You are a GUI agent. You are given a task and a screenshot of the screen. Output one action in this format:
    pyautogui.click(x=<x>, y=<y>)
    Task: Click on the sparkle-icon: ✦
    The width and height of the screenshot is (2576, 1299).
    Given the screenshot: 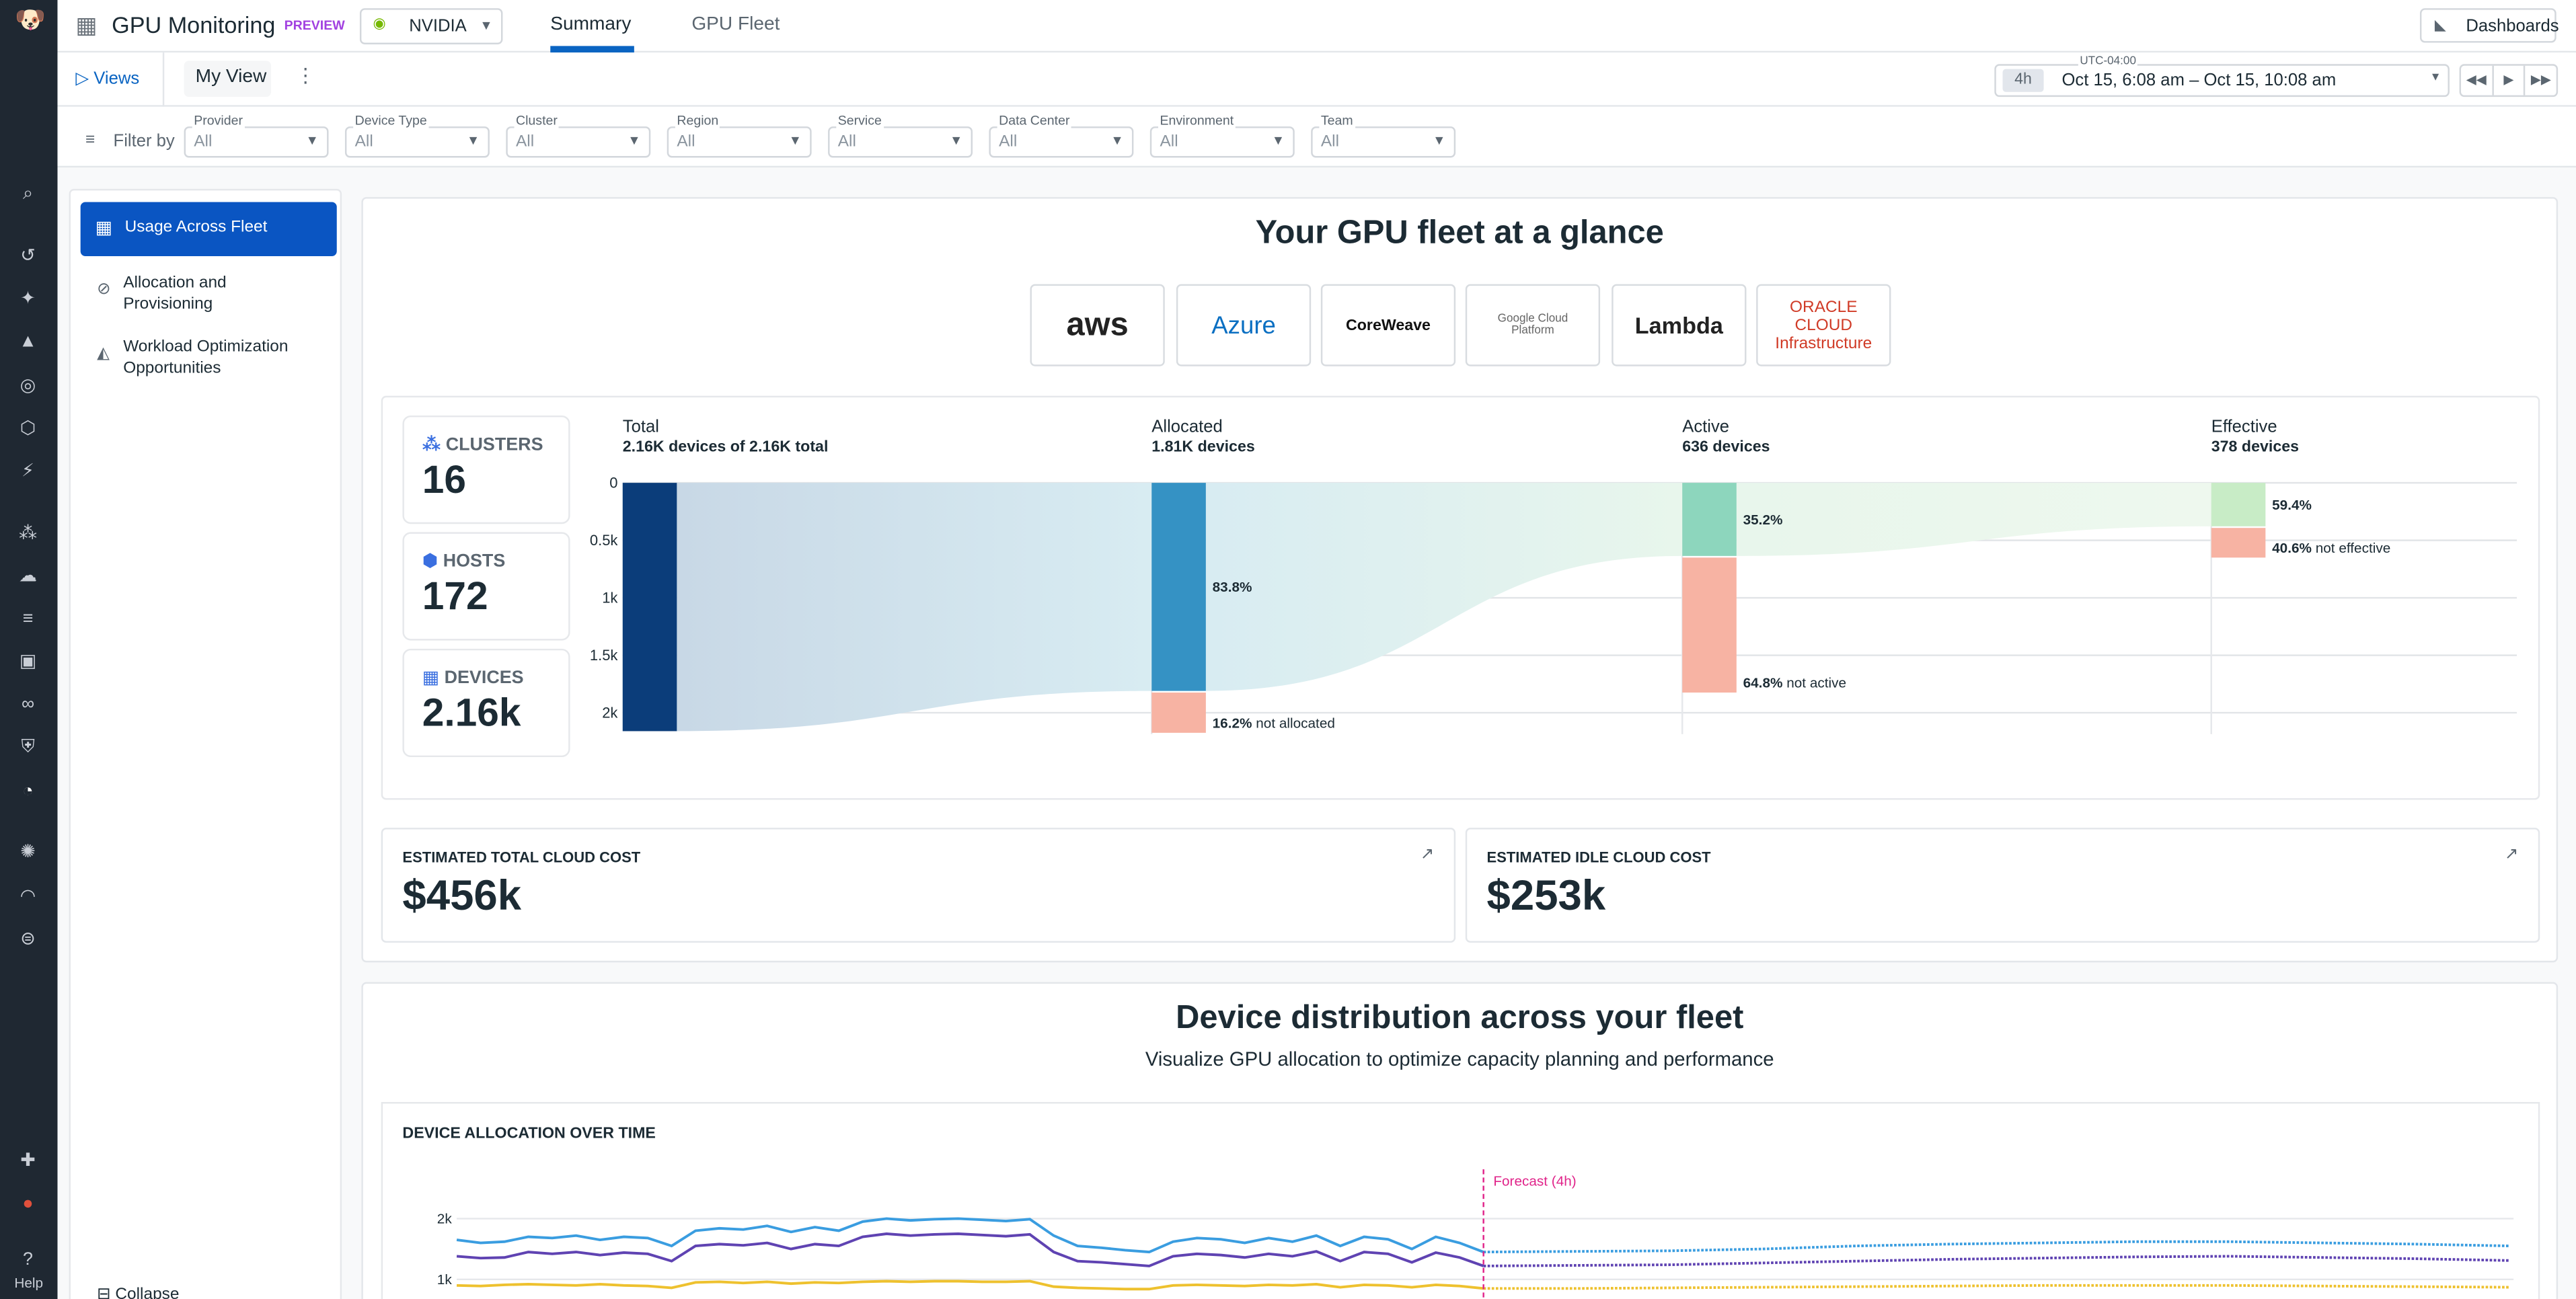 What is the action you would take?
    pyautogui.click(x=28, y=298)
    